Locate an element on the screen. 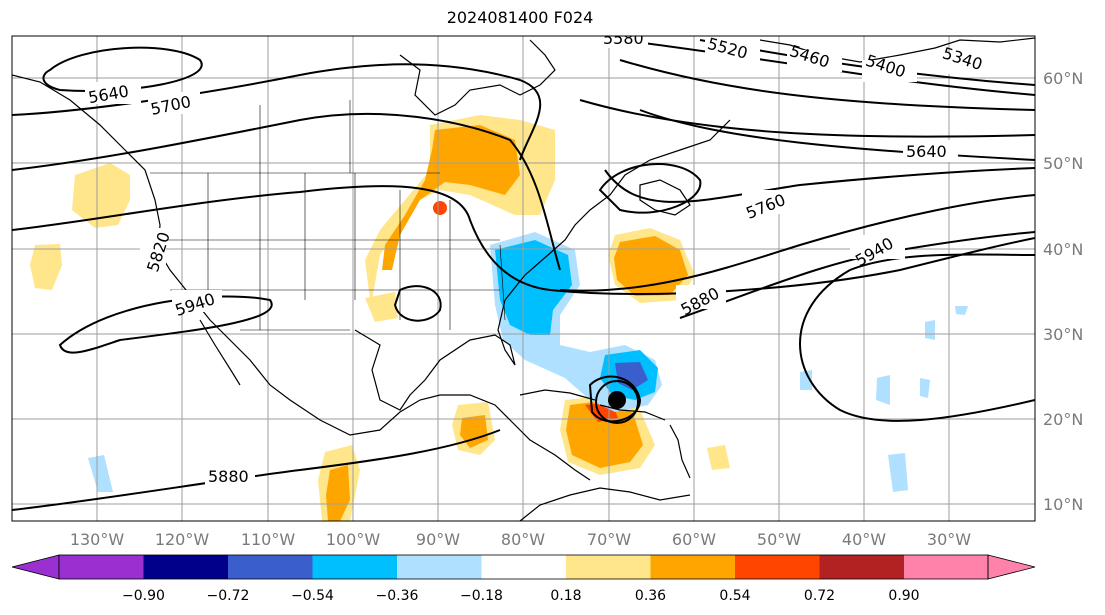  contour-label: 5880 is located at coordinates (228, 476).